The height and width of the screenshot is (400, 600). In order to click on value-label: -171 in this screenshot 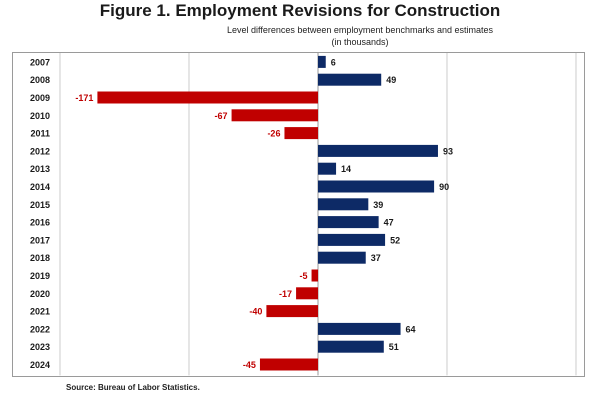, I will do `click(84, 98)`.